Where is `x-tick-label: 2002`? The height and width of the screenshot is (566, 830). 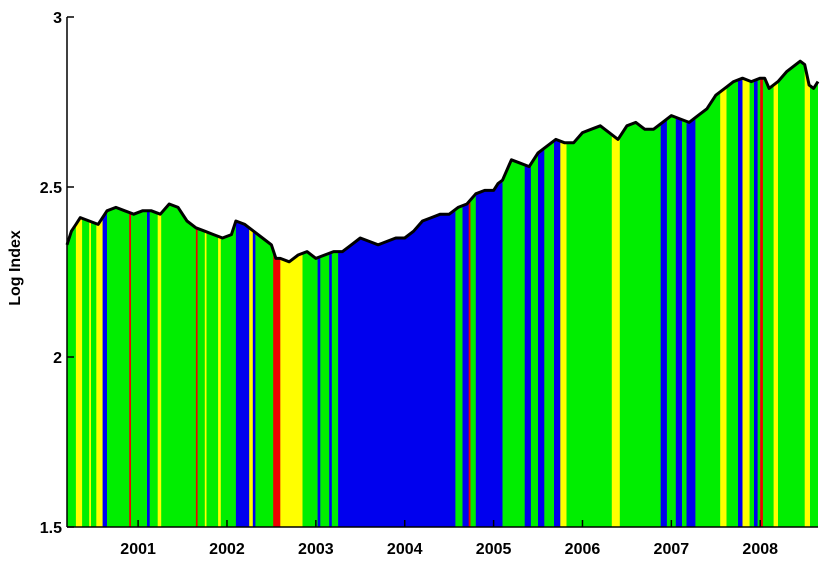 x-tick-label: 2002 is located at coordinates (227, 549).